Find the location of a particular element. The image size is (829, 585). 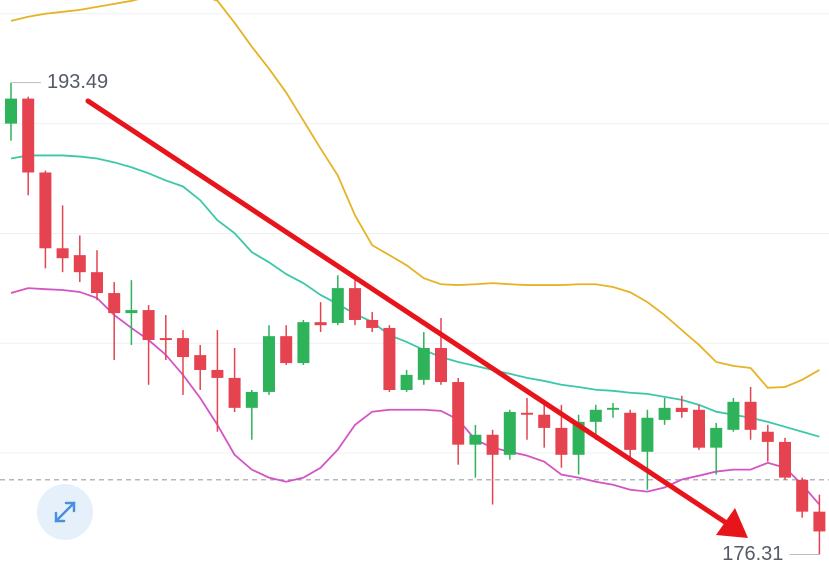

low-label: 176.31 is located at coordinates (752, 554).